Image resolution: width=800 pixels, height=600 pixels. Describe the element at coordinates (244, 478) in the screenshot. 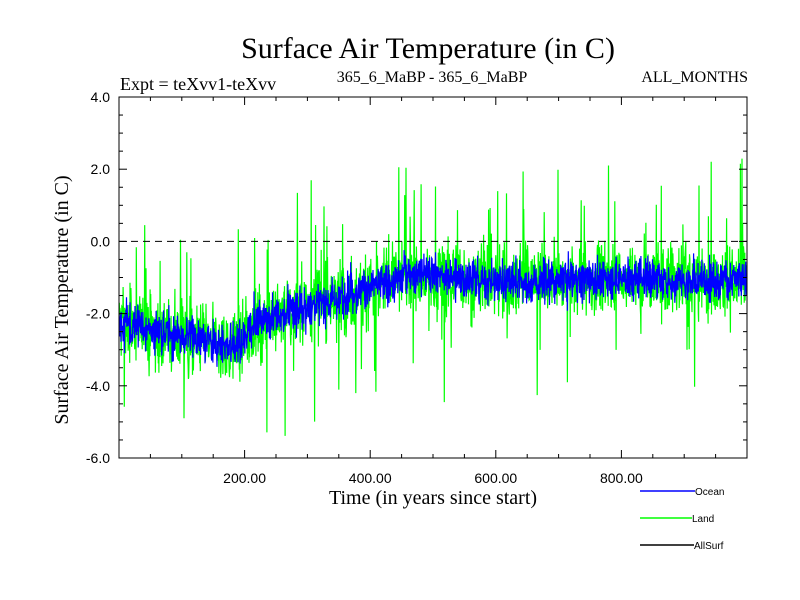

I see `x-tick-label: 200.00` at that location.